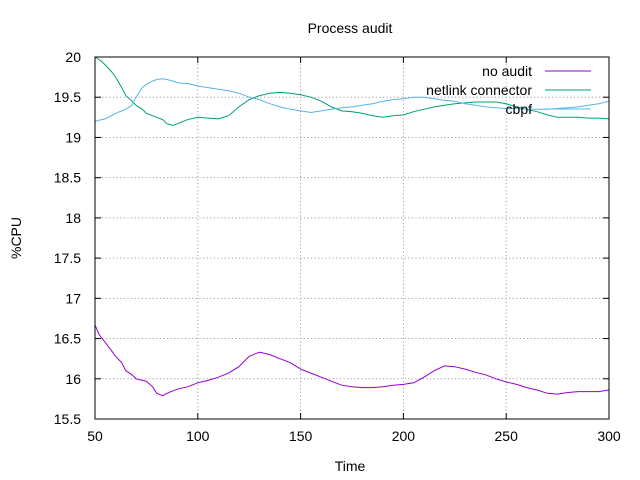 The height and width of the screenshot is (480, 640). Describe the element at coordinates (507, 436) in the screenshot. I see `x-tick-label: 250` at that location.